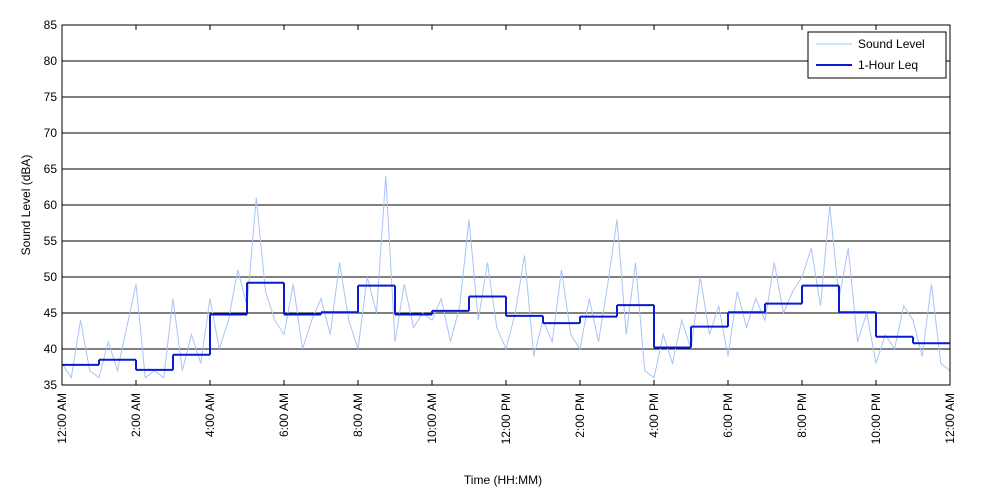  What do you see at coordinates (210, 415) in the screenshot?
I see `x-tick-label: 4:00 AM` at bounding box center [210, 415].